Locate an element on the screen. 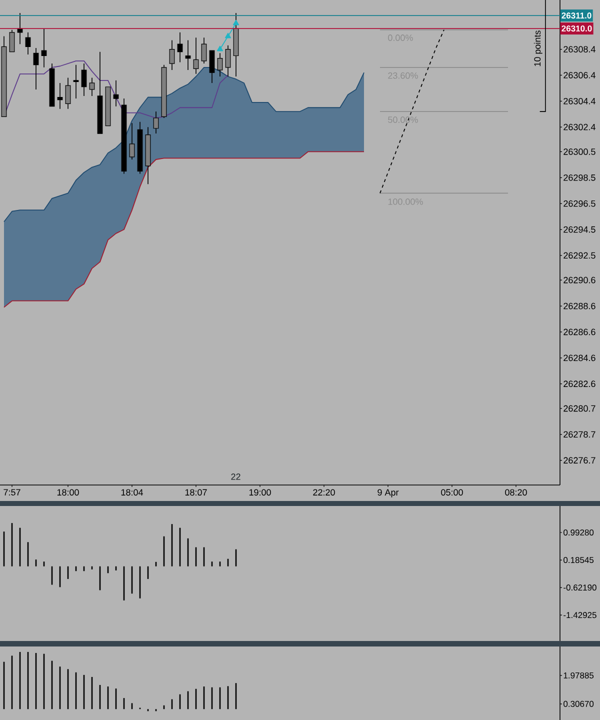 The image size is (600, 720). x-tick-label: 9 Apr is located at coordinates (388, 493).